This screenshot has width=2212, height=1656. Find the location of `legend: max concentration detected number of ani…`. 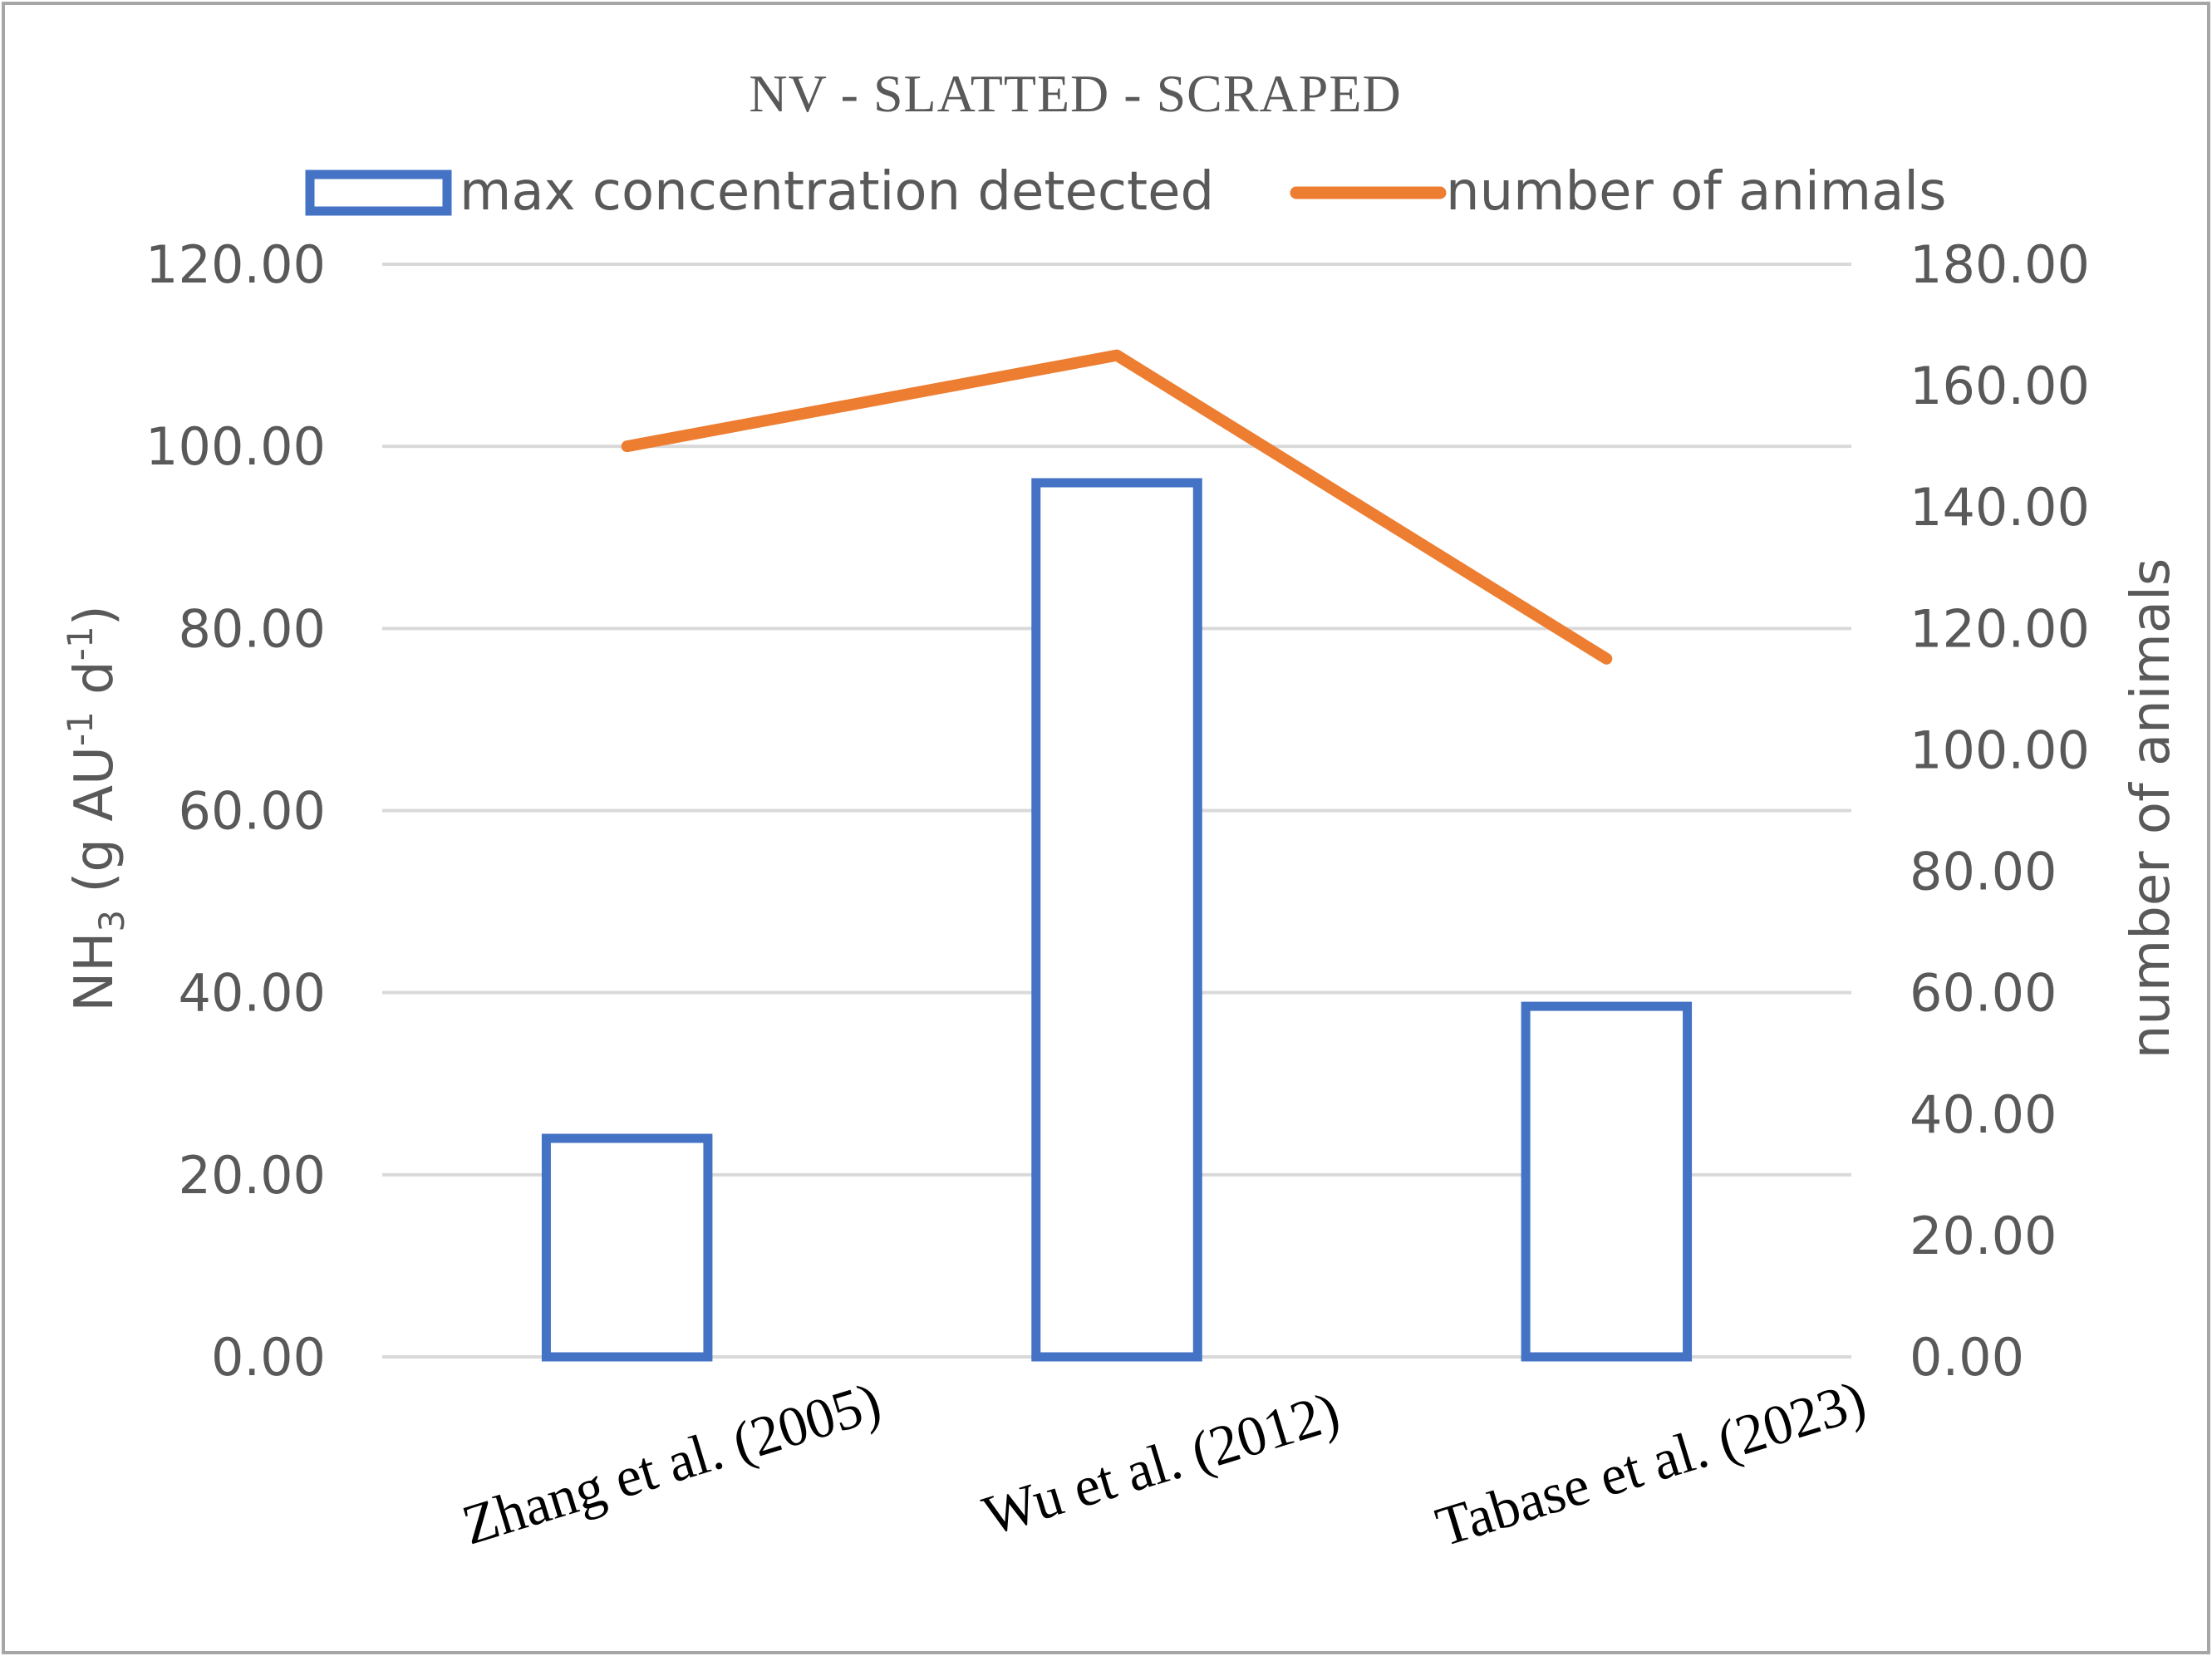

legend: max concentration detected number of ani… is located at coordinates (1125, 192).